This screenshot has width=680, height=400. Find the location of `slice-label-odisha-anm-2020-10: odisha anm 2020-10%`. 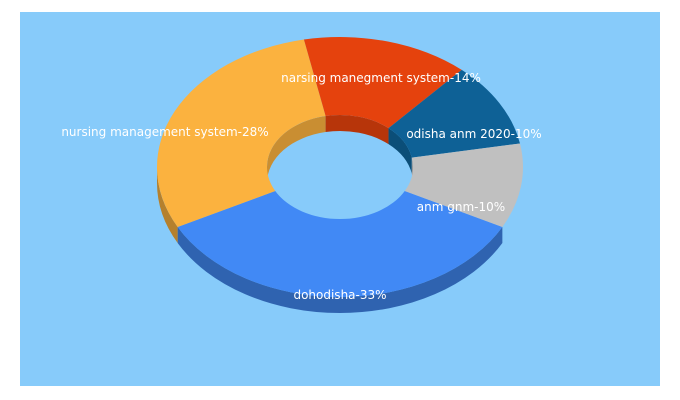

slice-label-odisha-anm-2020-10: odisha anm 2020-10% is located at coordinates (473, 134).